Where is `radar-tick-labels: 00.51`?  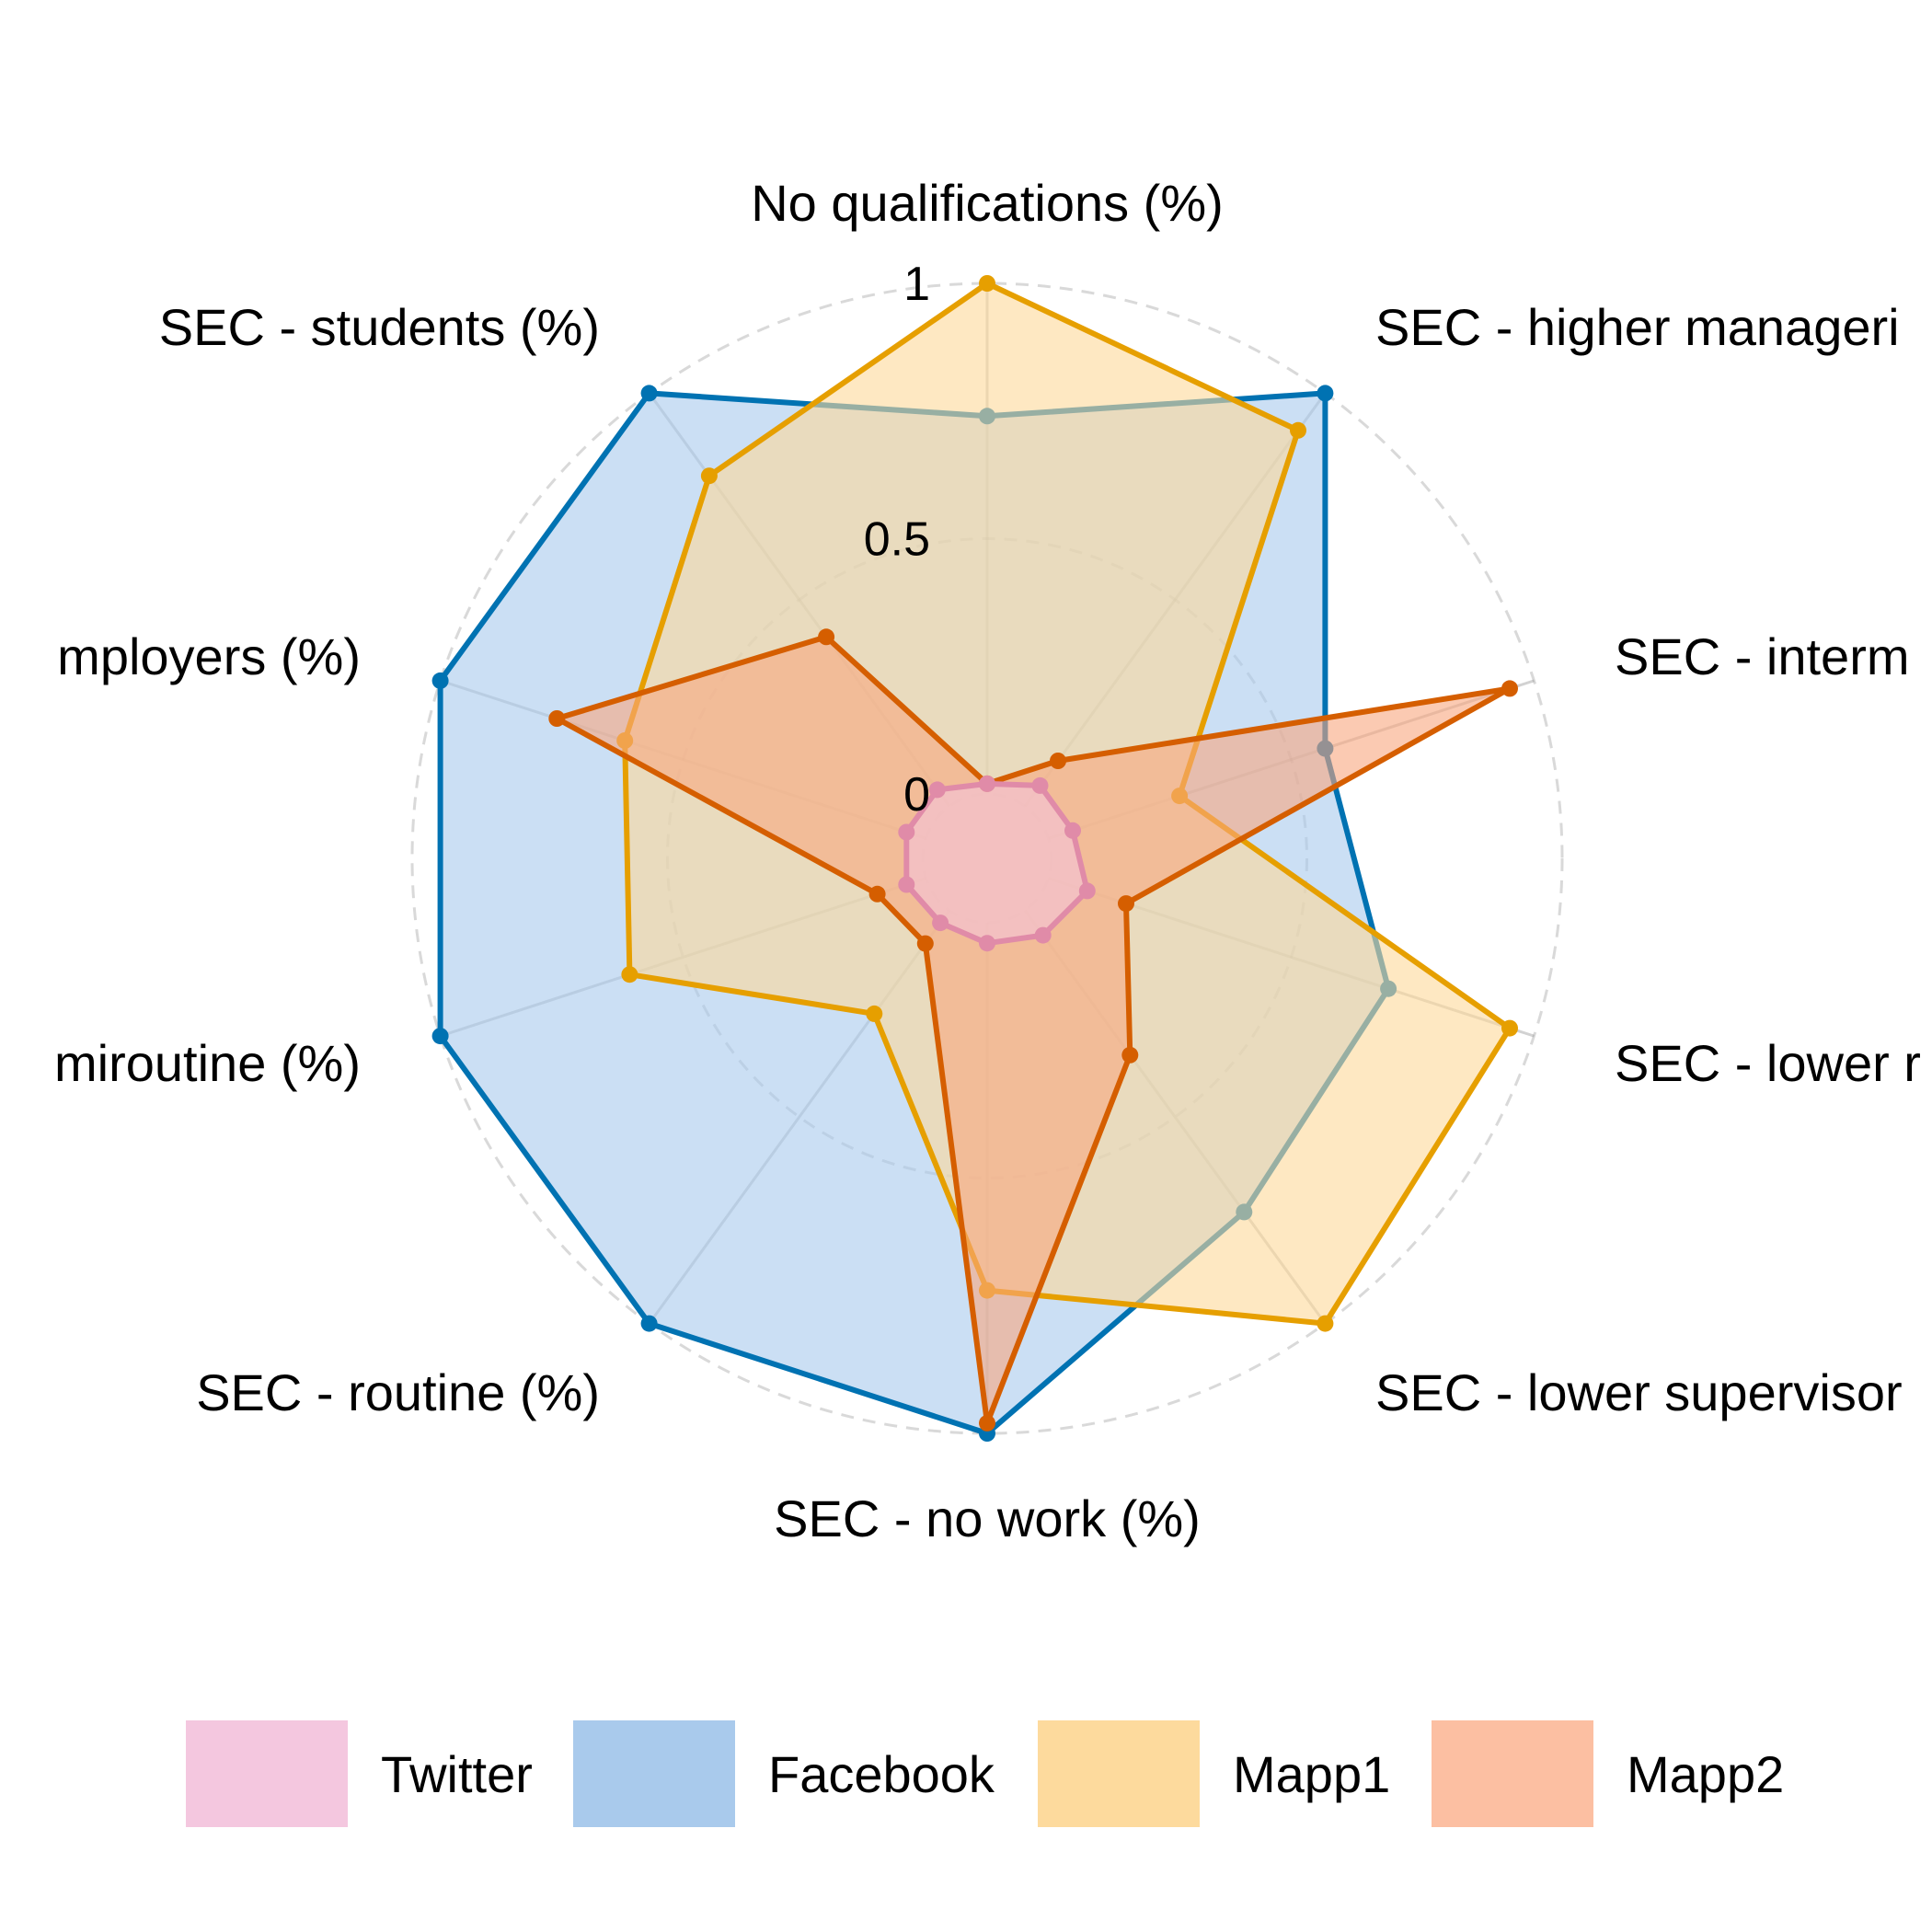
radar-tick-labels: 00.51 is located at coordinates (897, 540).